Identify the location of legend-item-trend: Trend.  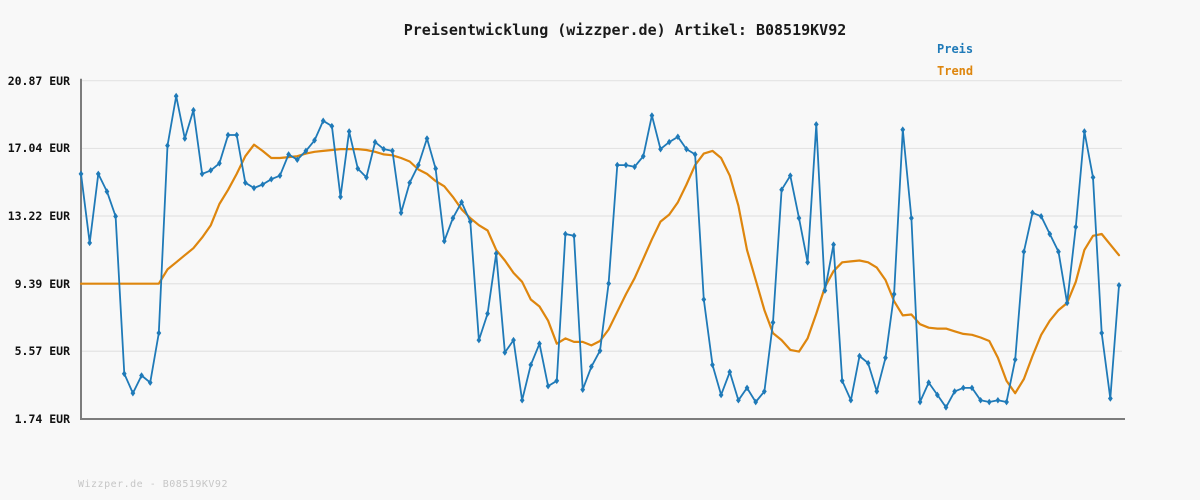
(955, 71).